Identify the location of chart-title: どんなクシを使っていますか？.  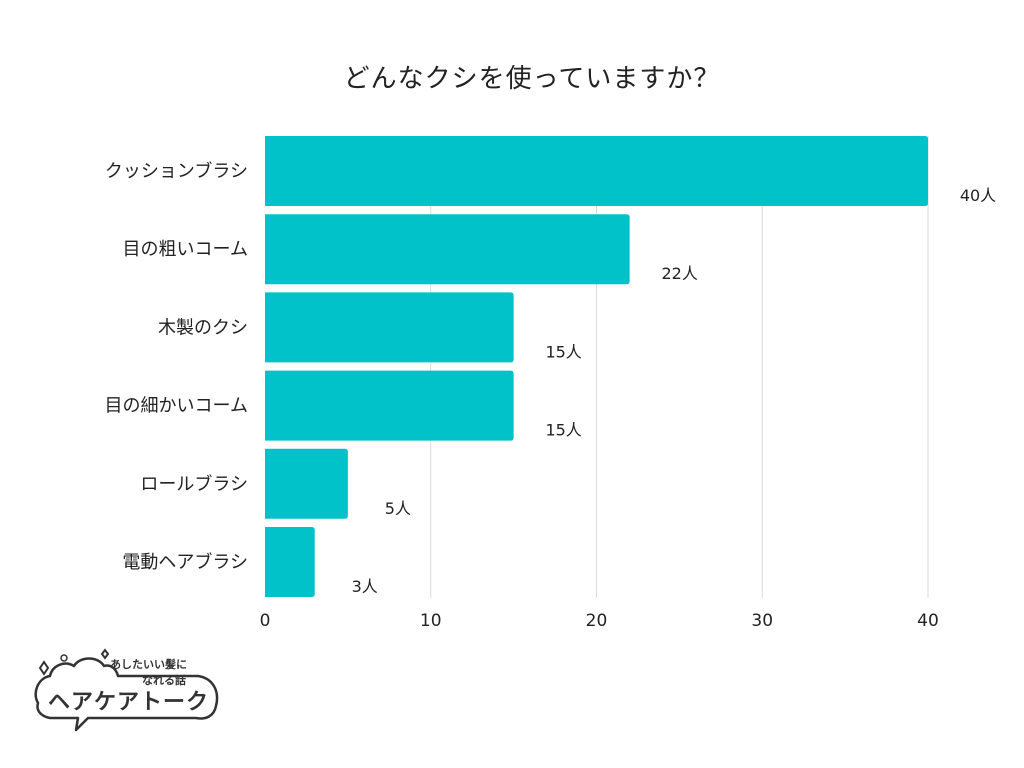
(532, 79).